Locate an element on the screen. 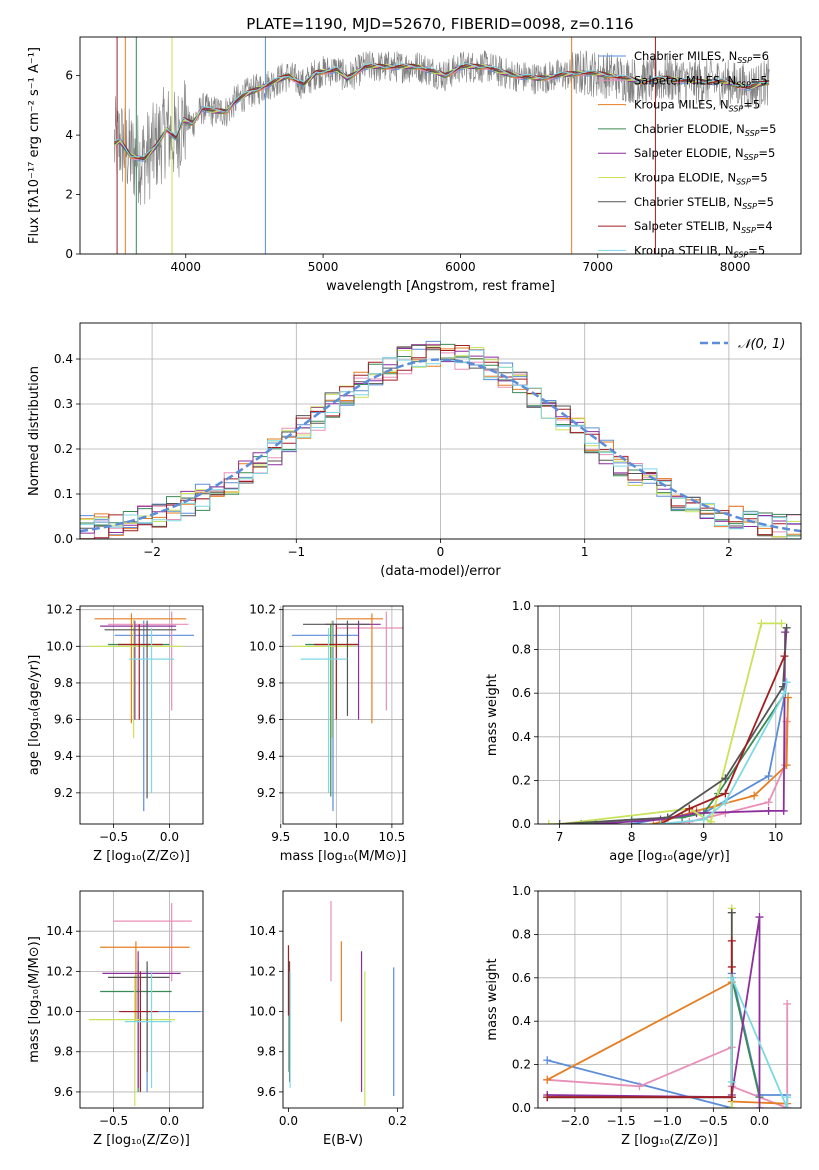 The height and width of the screenshot is (1170, 819). grid-mass_vs_Z is located at coordinates (141, 999).